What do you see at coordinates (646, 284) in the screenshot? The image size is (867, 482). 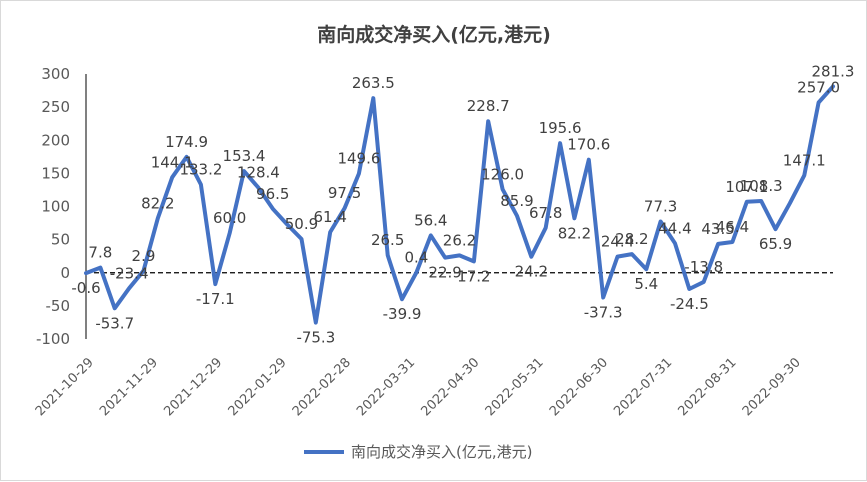 I see `data-label: 5.4` at bounding box center [646, 284].